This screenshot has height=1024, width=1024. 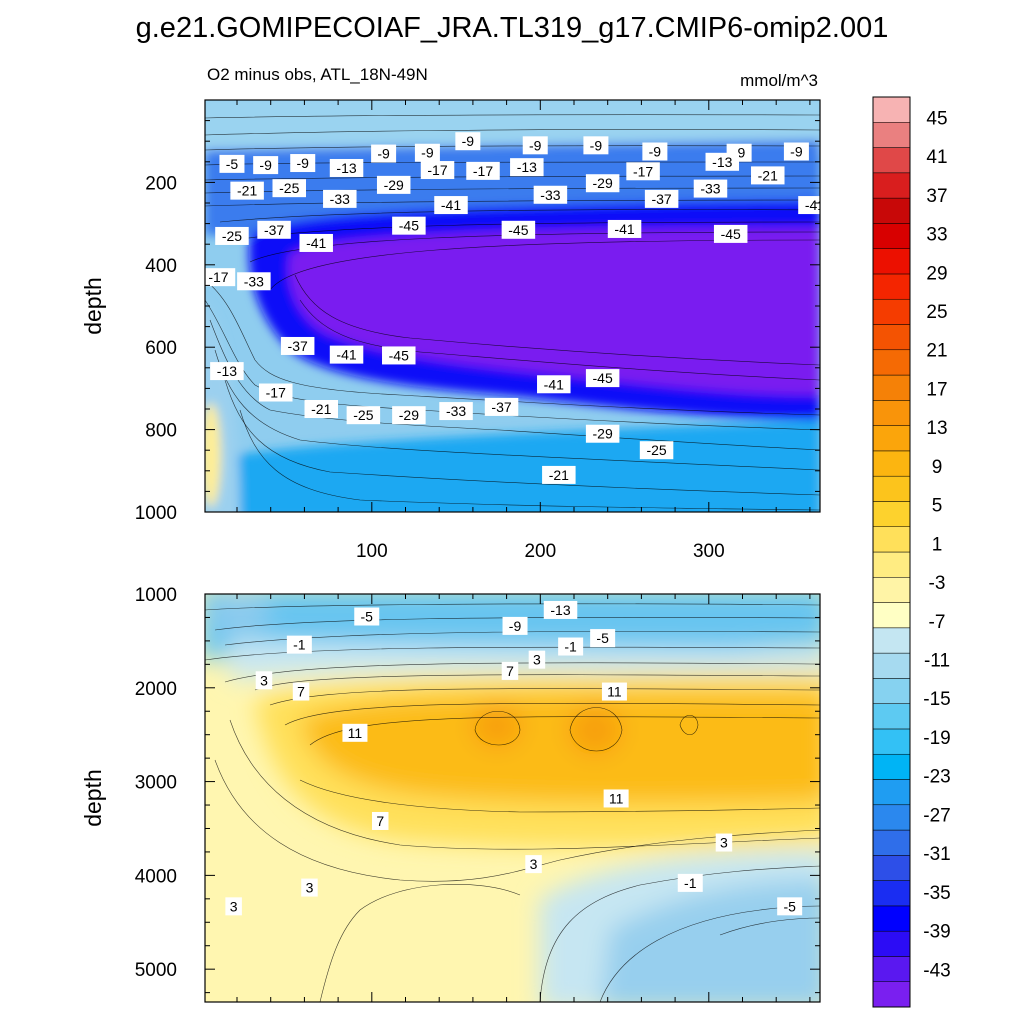 I want to click on contour-label: -21, so click(x=247, y=190).